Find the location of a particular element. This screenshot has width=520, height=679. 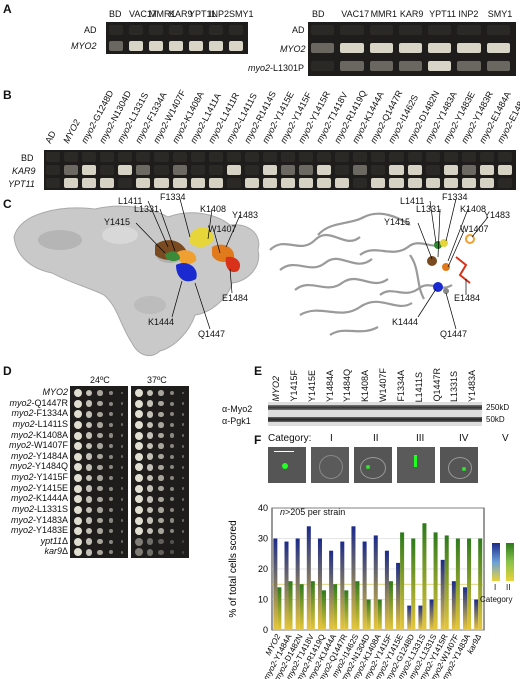

a-col-label: VAC17 is located at coordinates (355, 14).